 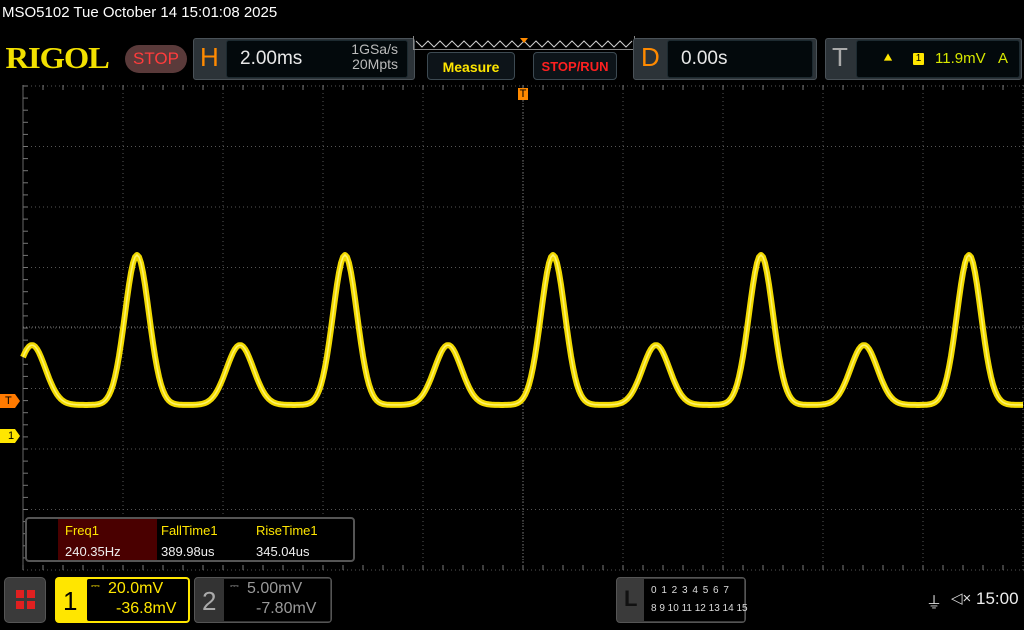 I want to click on measurement-label: RiseTime1, so click(x=287, y=530).